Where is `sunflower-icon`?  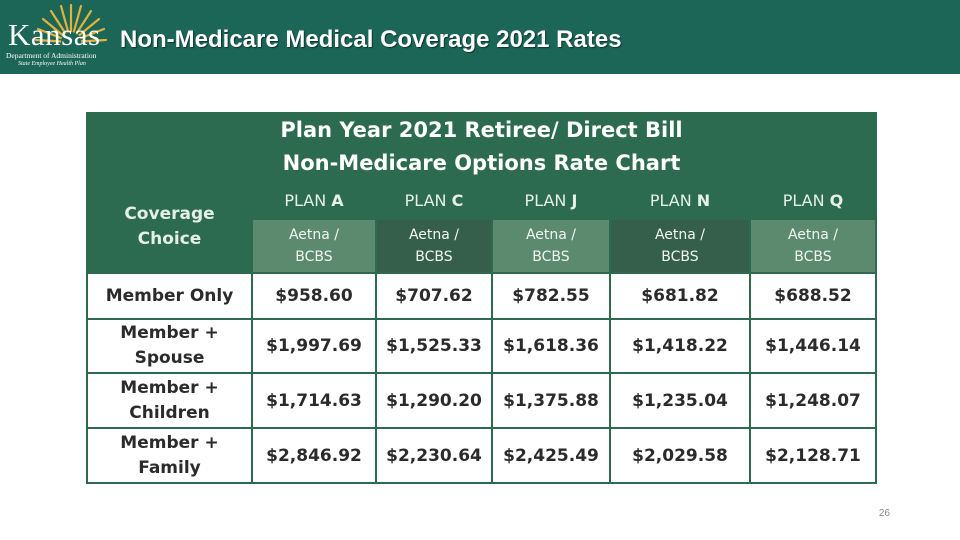
sunflower-icon is located at coordinates (71, 24).